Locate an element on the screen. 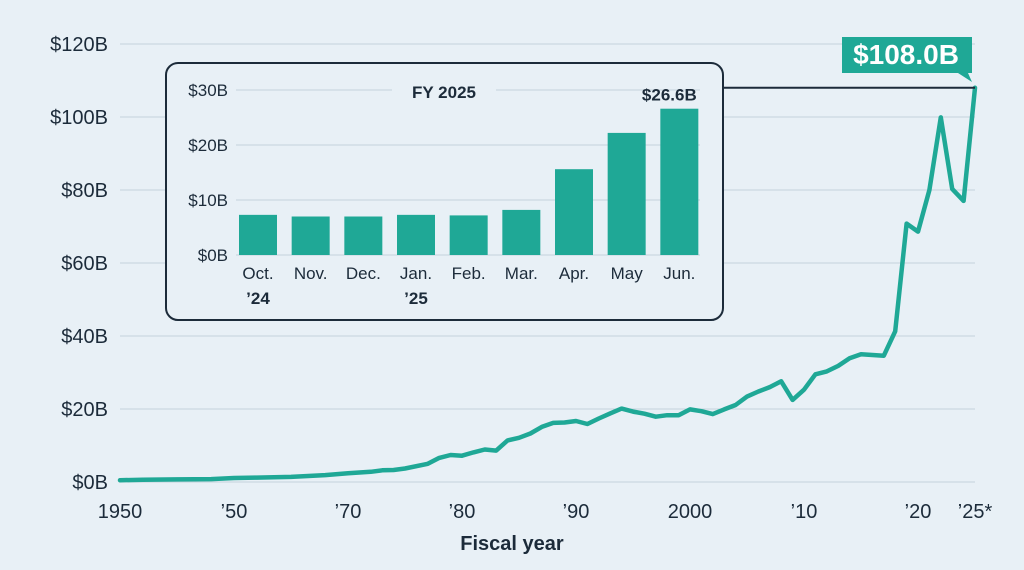 The image size is (1024, 570). y-tick-label: $120B is located at coordinates (79, 45).